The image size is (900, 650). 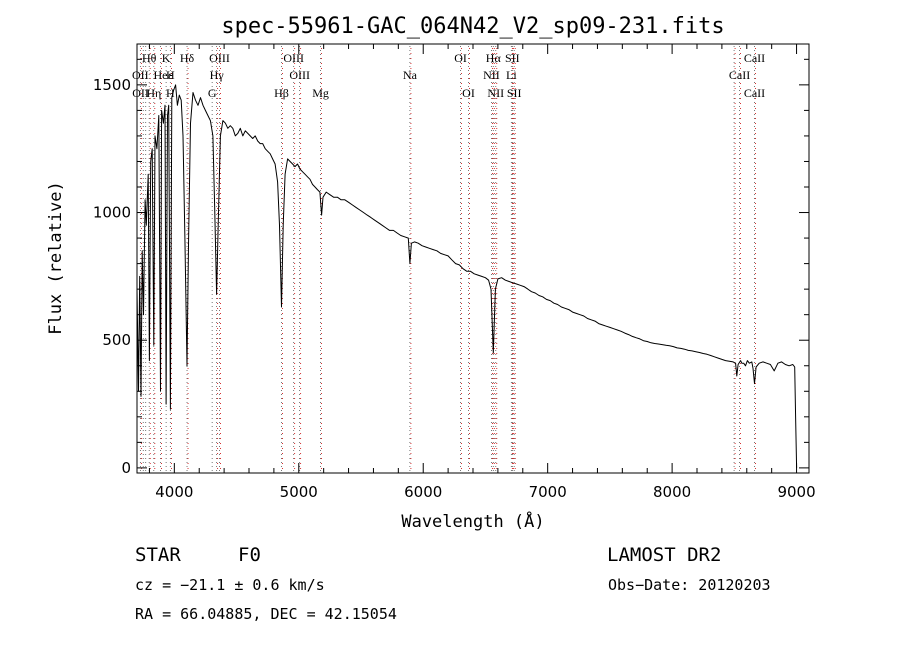 I want to click on obs-date-text: Obs−Date: 20120203, so click(x=689, y=585).